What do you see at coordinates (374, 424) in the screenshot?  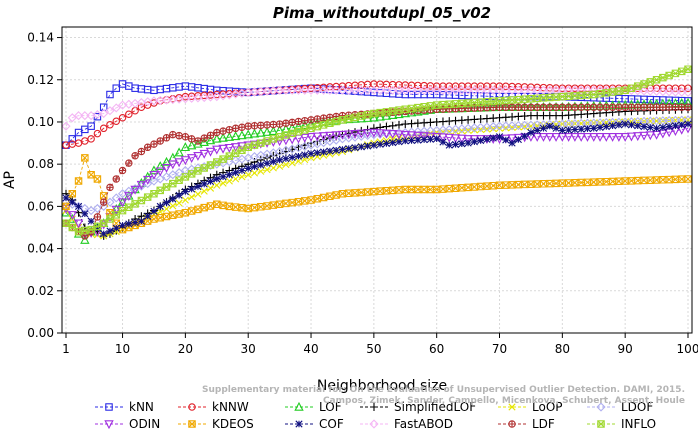 I see `legend-marker-fastabod` at bounding box center [374, 424].